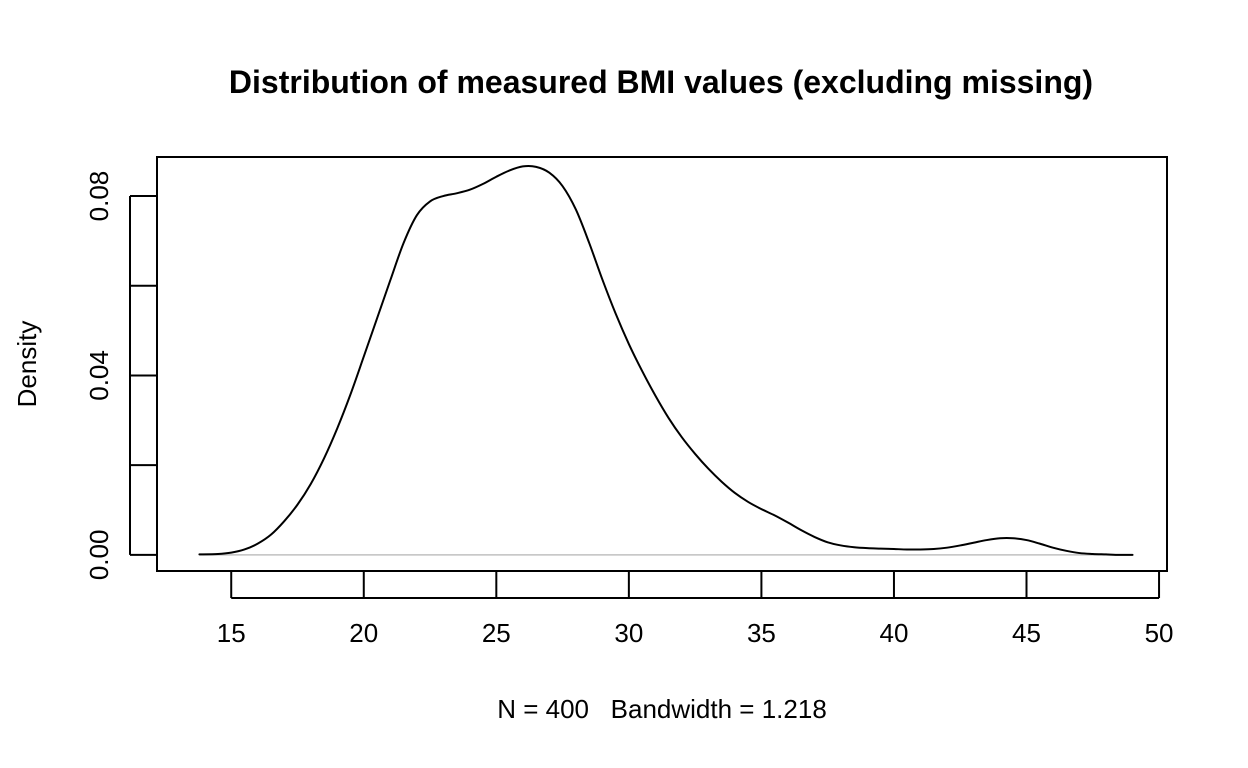  I want to click on x-tick-label: 45, so click(1026, 633).